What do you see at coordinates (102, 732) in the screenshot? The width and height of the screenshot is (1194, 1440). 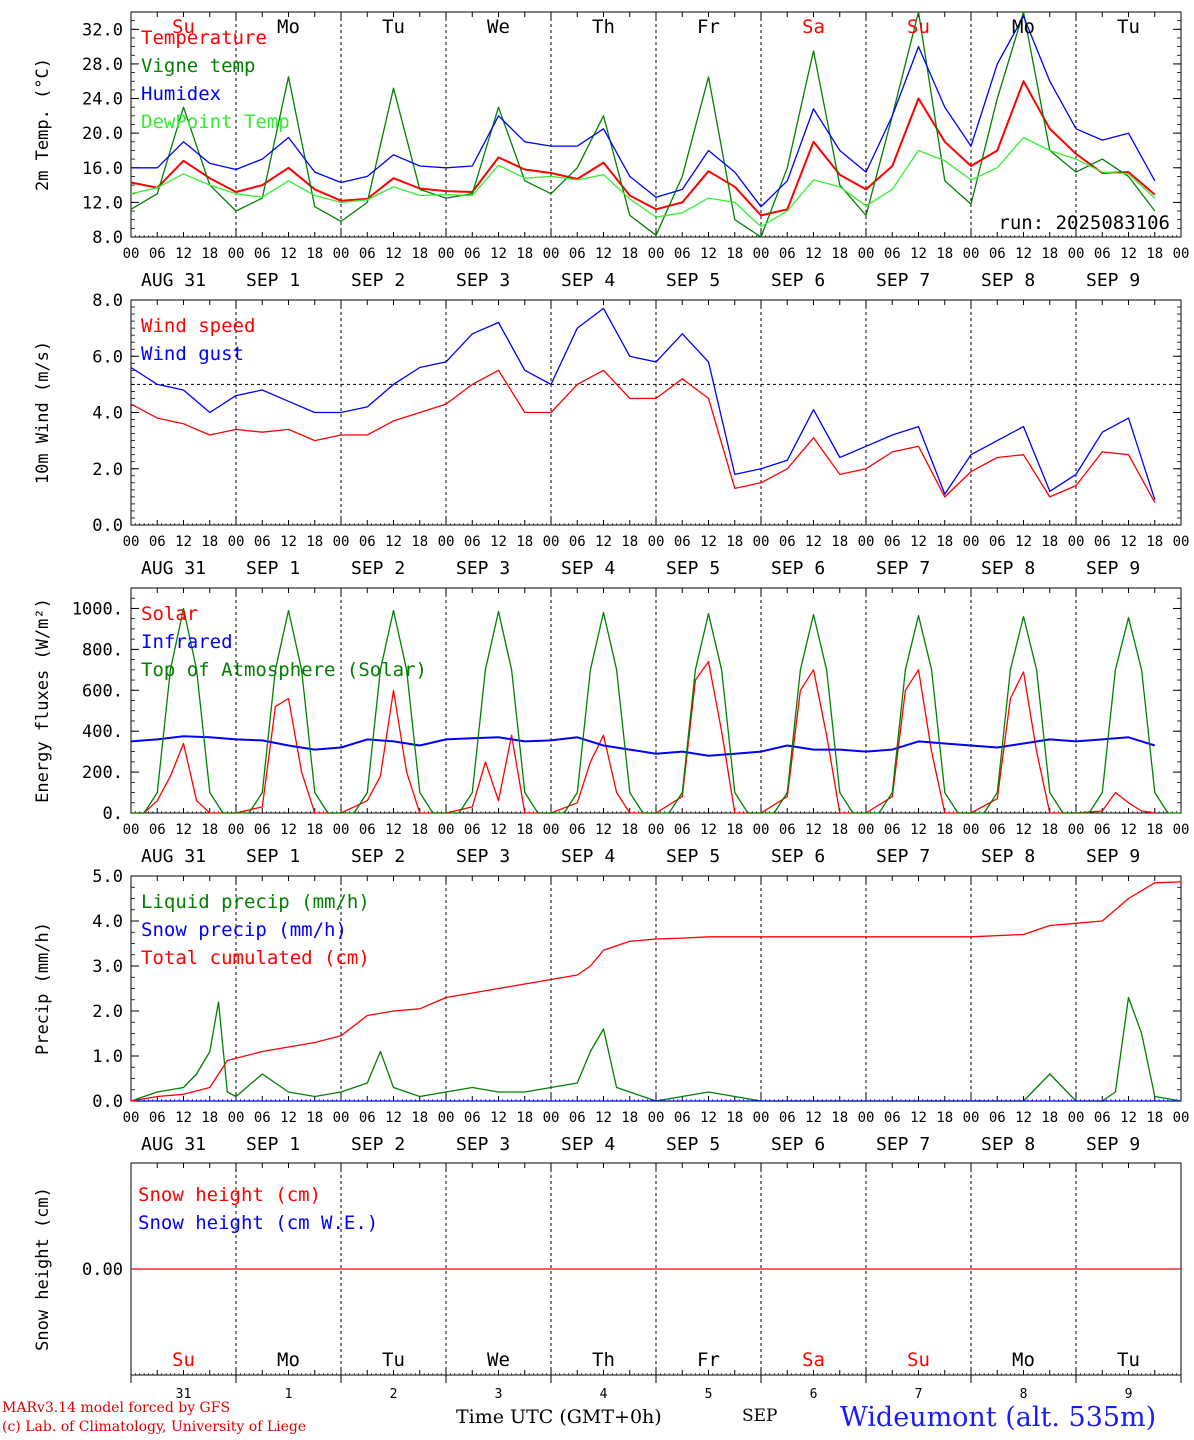 I see `y-tick-label: 400.` at bounding box center [102, 732].